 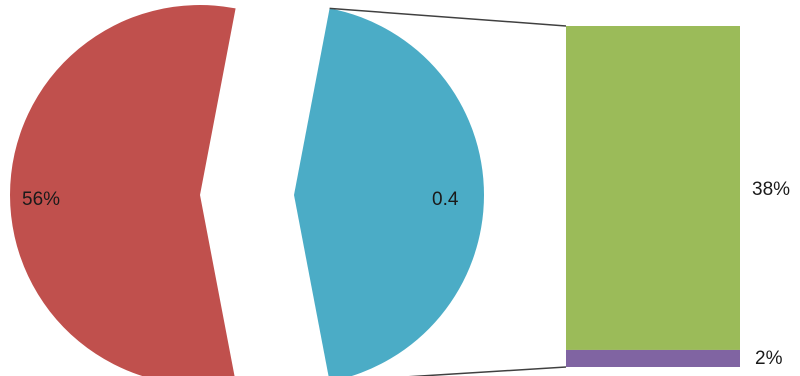 What do you see at coordinates (487, 371) in the screenshot?
I see `connector-line-bottom` at bounding box center [487, 371].